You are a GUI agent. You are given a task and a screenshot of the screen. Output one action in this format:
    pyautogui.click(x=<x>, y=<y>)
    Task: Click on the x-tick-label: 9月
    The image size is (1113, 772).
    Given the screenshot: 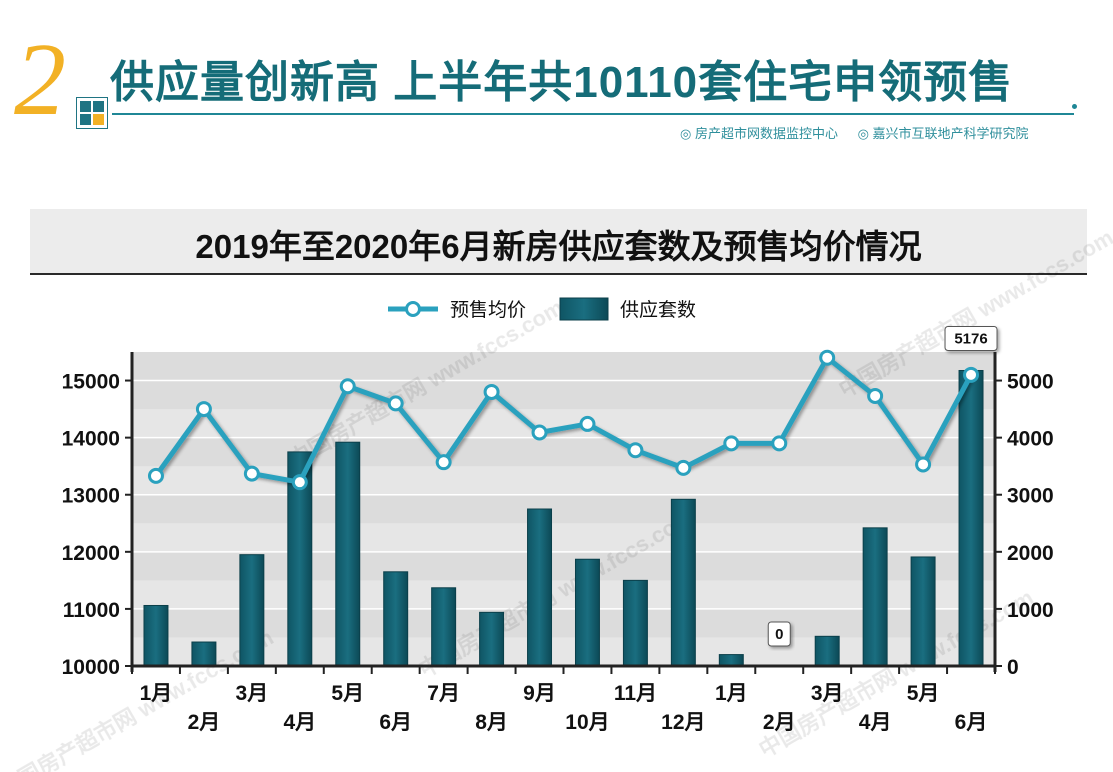 What is the action you would take?
    pyautogui.click(x=539, y=693)
    